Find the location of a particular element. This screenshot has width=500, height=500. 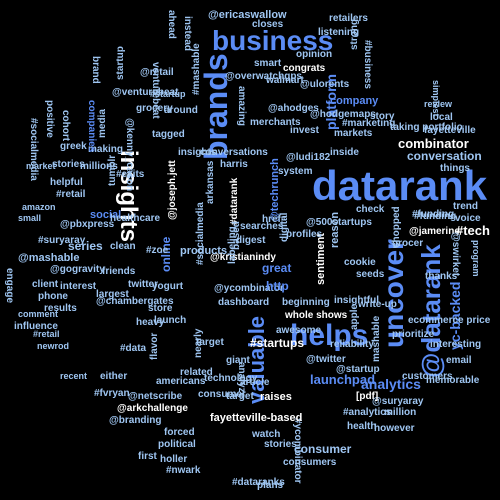

cloud-word: interest is located at coordinates (78, 286).